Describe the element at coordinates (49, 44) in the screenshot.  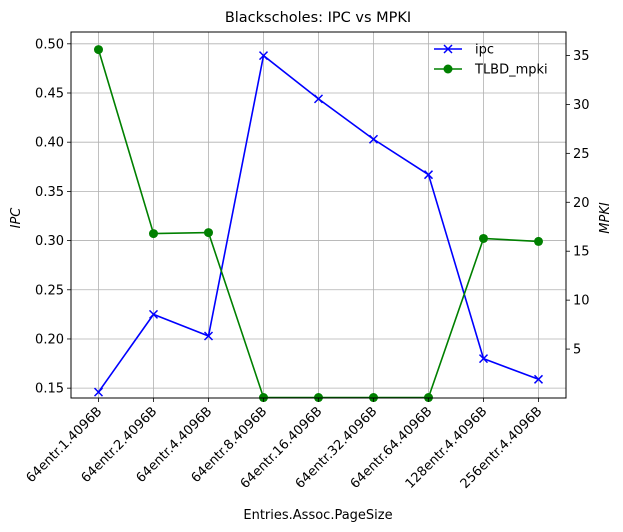
I see `left-tick-label: 0.50` at that location.